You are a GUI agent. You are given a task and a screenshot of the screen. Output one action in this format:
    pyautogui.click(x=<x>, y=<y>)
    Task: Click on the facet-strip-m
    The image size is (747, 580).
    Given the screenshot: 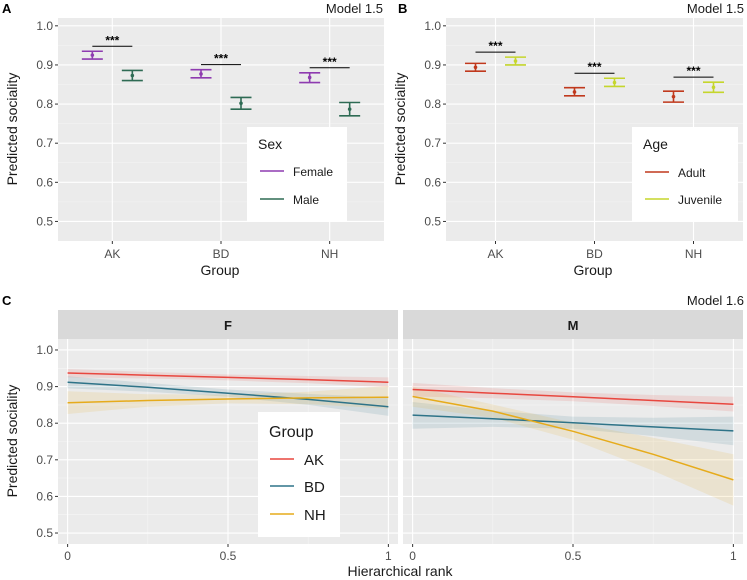 What is the action you would take?
    pyautogui.click(x=573, y=324)
    